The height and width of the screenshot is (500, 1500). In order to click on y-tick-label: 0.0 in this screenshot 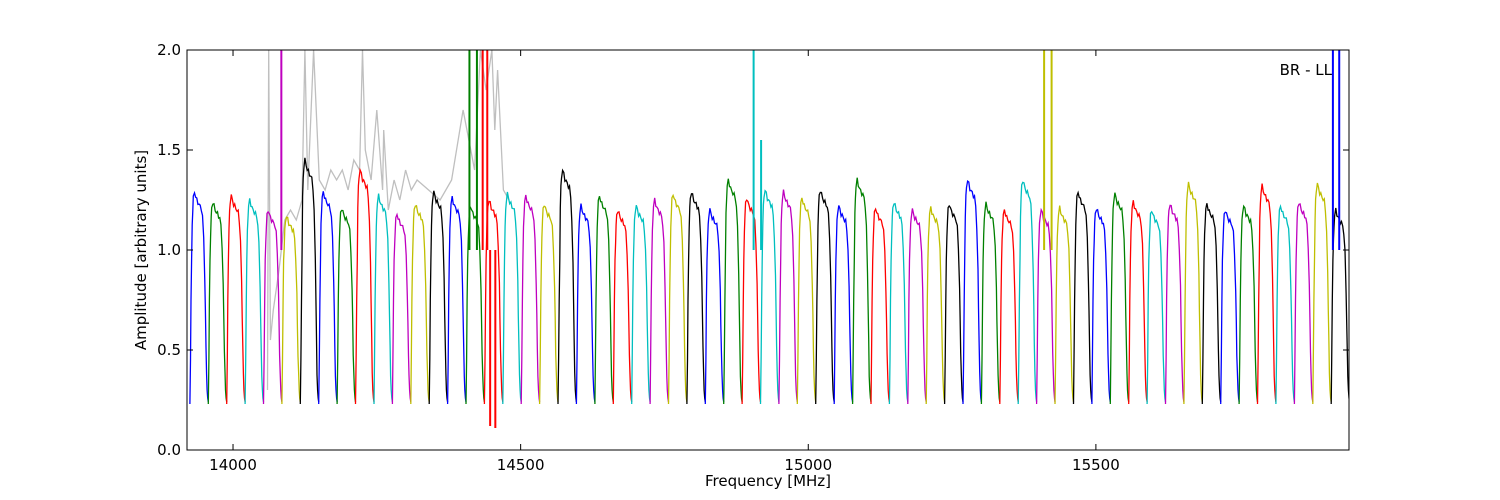, I will do `click(169, 450)`.